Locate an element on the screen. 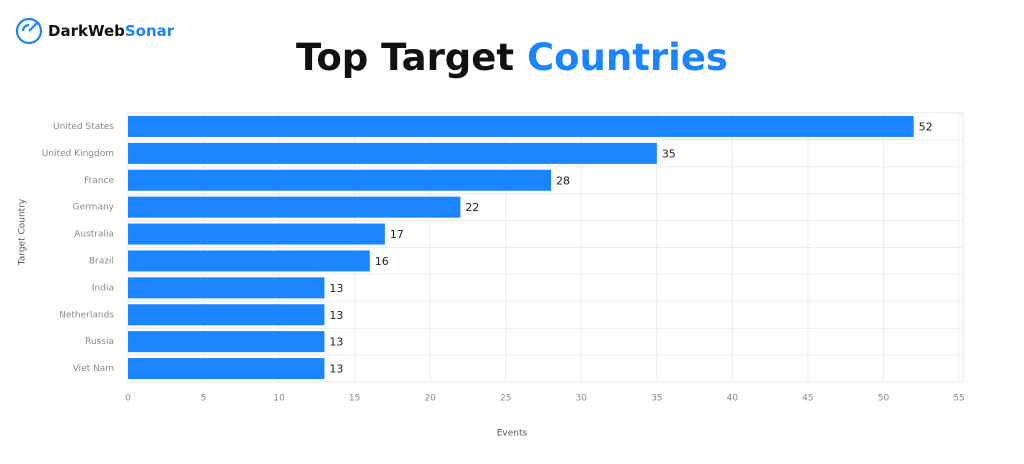  y-axis-label: Target Country is located at coordinates (23, 232).